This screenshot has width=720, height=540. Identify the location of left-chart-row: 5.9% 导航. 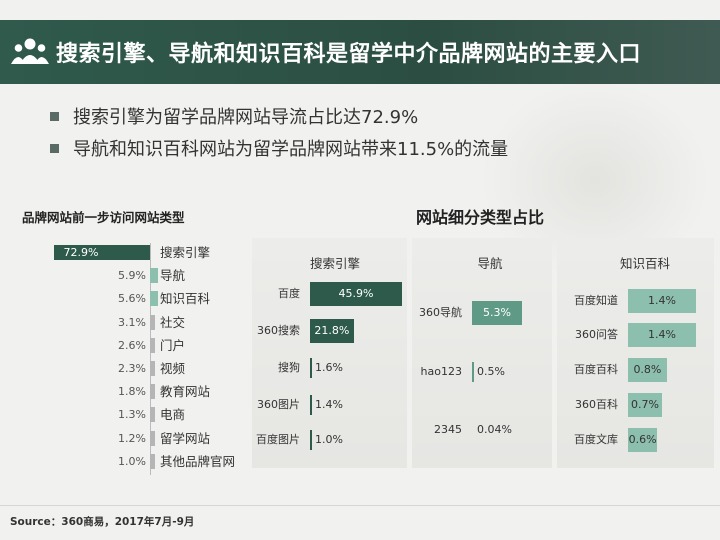
(130, 275).